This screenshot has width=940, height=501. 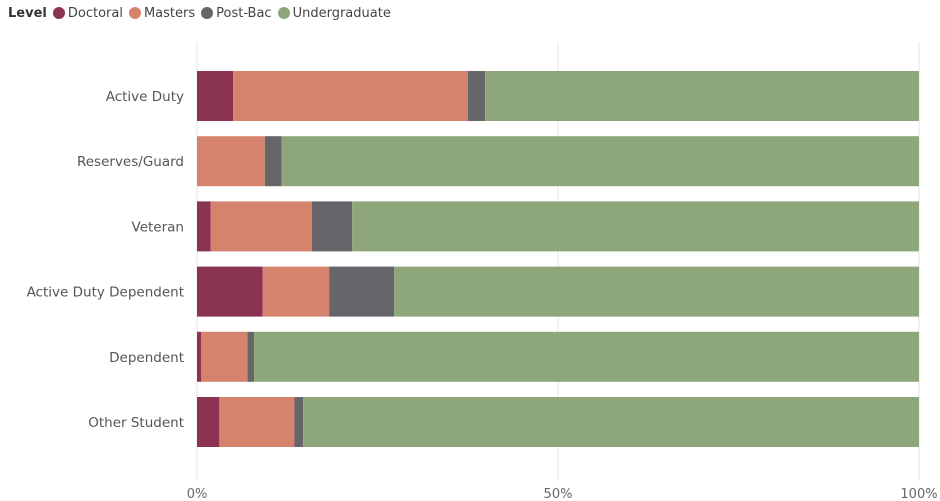 What do you see at coordinates (231, 161) in the screenshot?
I see `bar-reserves-guard-masters` at bounding box center [231, 161].